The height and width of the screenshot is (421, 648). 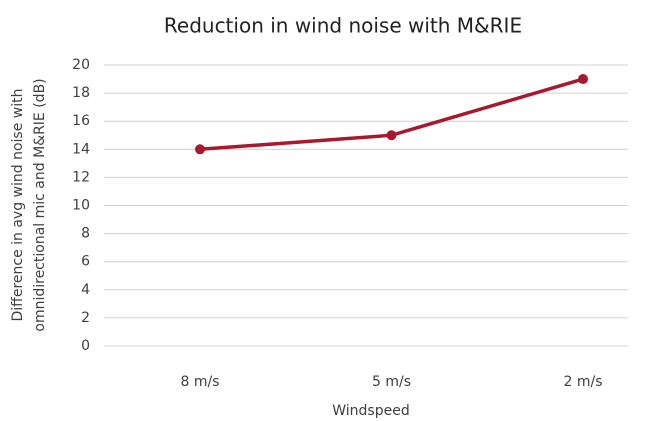 What do you see at coordinates (85, 290) in the screenshot?
I see `y-tick-label: 4` at bounding box center [85, 290].